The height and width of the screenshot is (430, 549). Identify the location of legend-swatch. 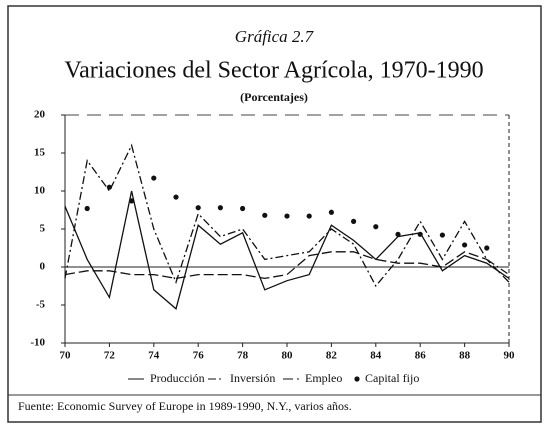
(357, 379).